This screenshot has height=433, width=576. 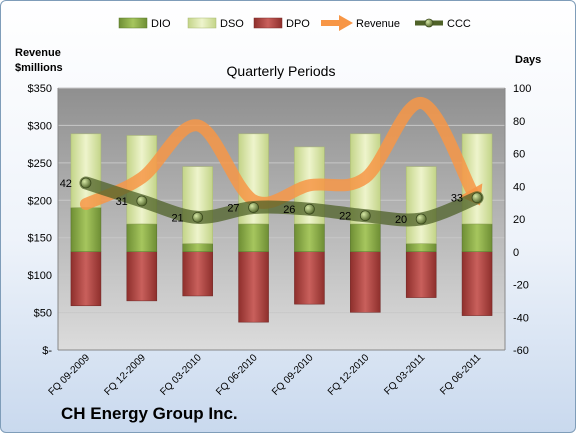 What do you see at coordinates (40, 89) in the screenshot?
I see `left-tick-label: $350` at bounding box center [40, 89].